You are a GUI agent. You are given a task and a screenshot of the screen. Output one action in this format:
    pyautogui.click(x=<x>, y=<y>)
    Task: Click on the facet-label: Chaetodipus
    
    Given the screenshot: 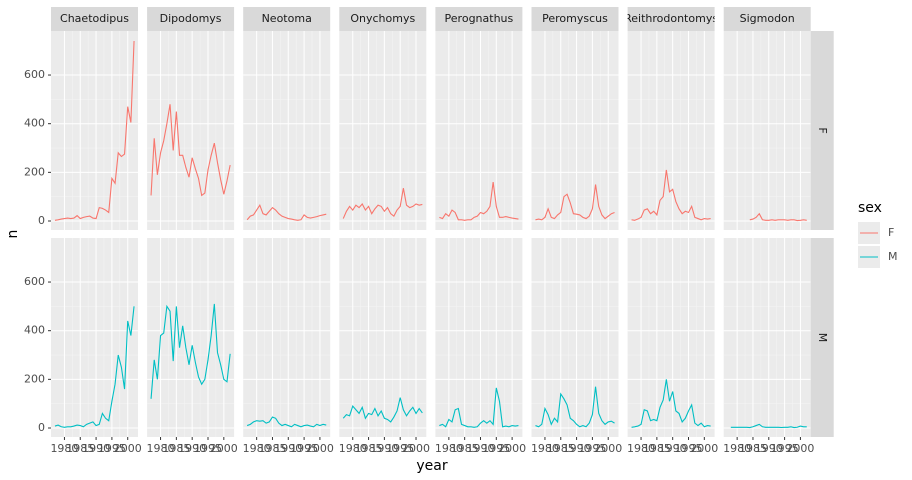 What is the action you would take?
    pyautogui.click(x=94, y=18)
    